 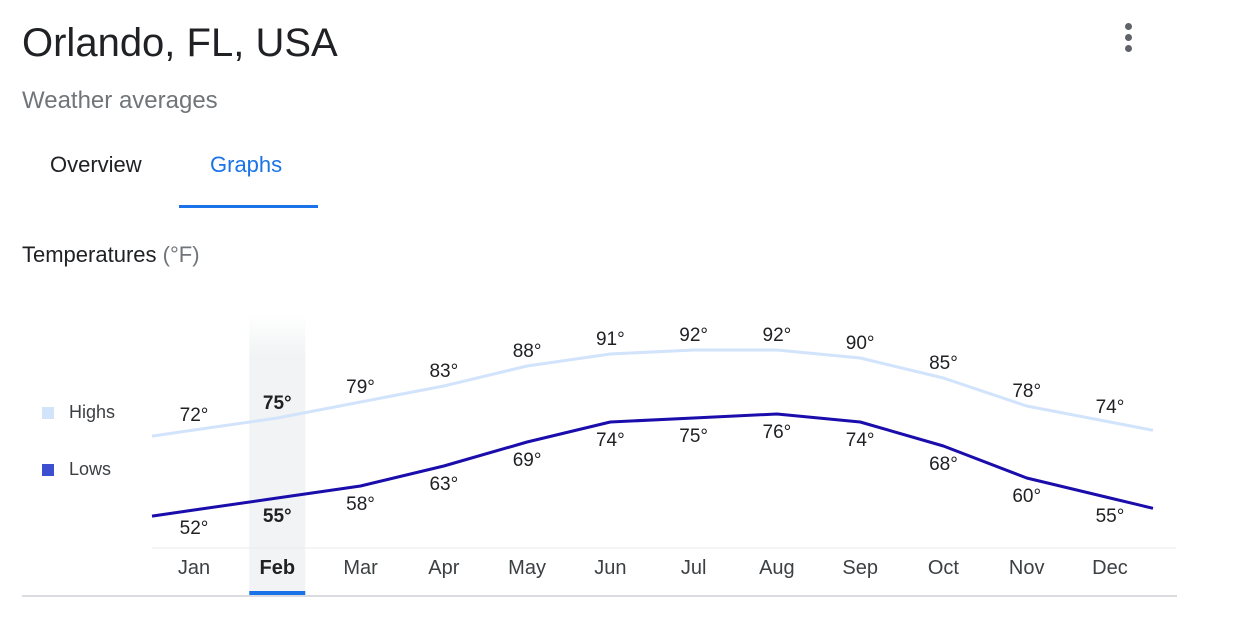 I want to click on month-column-mar, so click(x=361, y=455).